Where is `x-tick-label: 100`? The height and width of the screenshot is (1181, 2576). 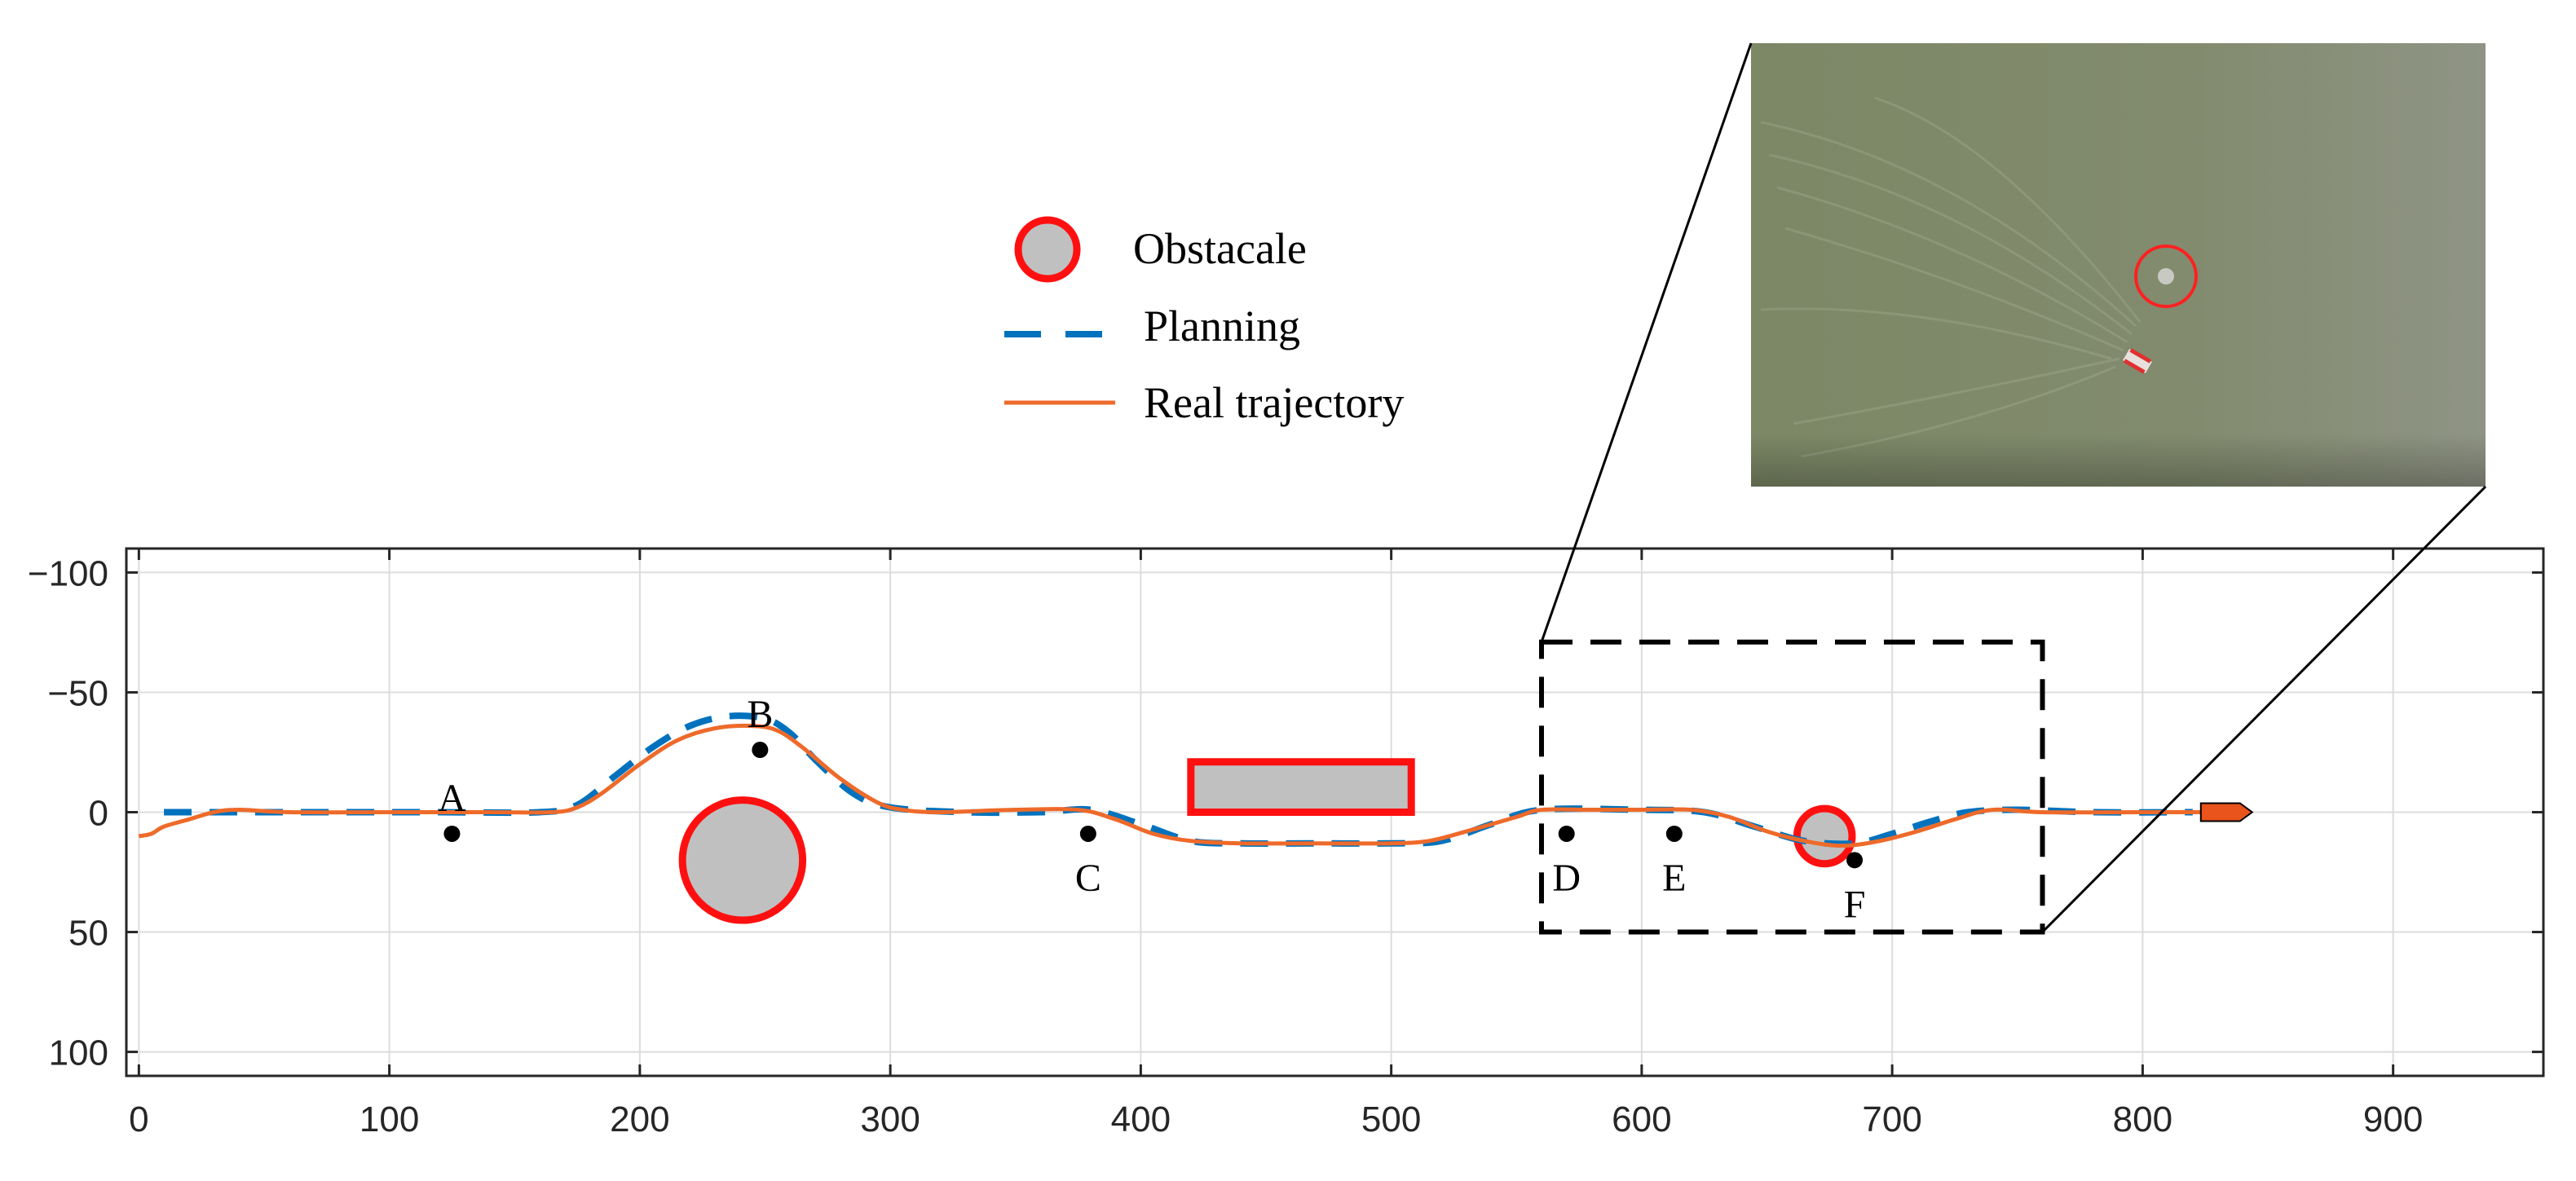 x-tick-label: 100 is located at coordinates (389, 1119).